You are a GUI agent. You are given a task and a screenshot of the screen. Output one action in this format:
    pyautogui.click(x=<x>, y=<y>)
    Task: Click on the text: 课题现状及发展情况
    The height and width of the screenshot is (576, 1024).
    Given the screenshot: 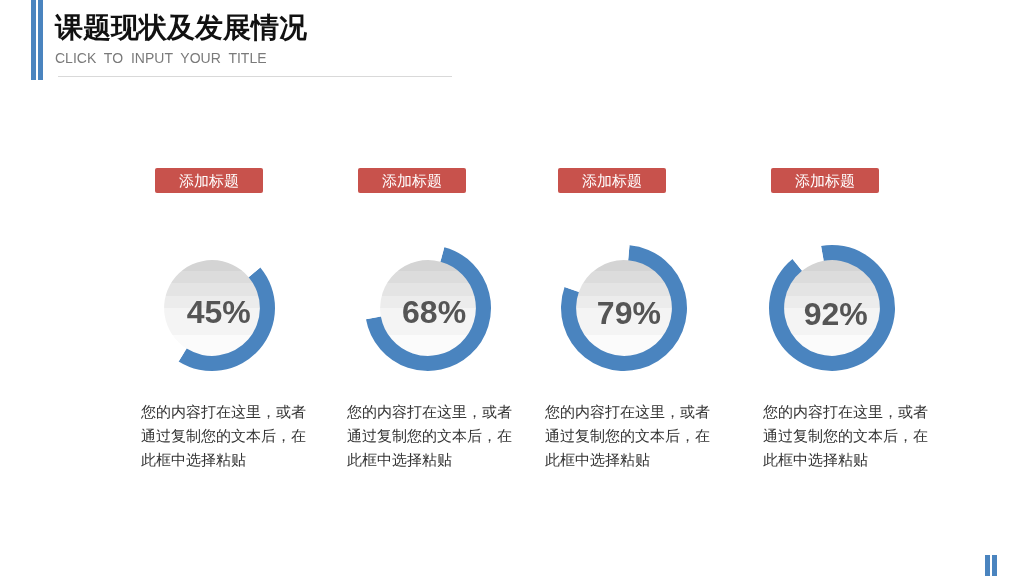 What is the action you would take?
    pyautogui.click(x=181, y=28)
    